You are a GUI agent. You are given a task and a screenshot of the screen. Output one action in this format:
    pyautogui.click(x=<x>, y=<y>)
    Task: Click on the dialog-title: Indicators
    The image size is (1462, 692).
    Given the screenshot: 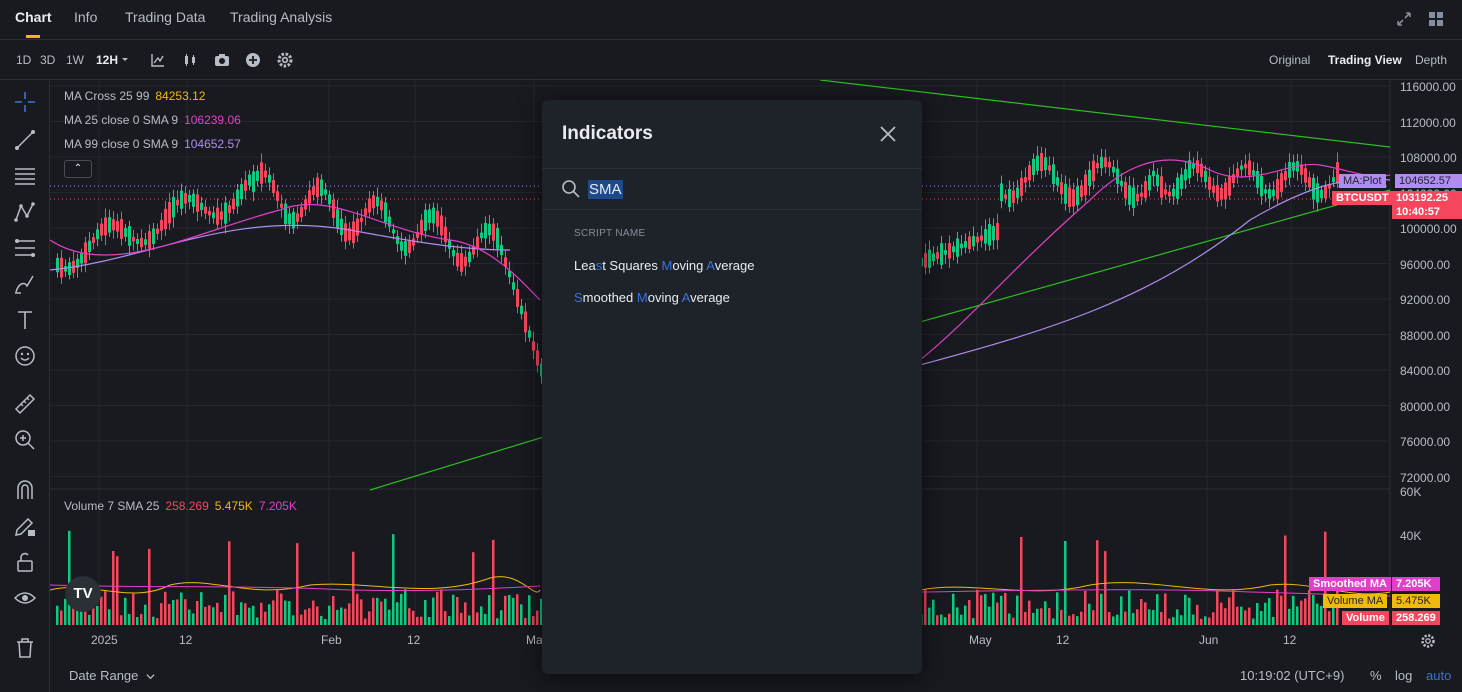 What is the action you would take?
    pyautogui.click(x=607, y=133)
    